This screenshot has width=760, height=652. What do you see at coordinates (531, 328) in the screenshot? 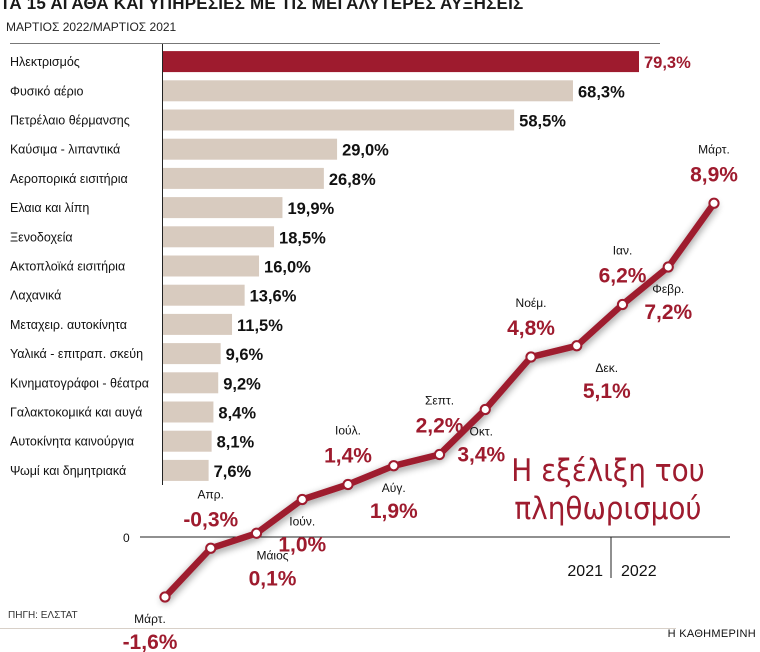
I see `inflation-value-label: 4,8%` at bounding box center [531, 328].